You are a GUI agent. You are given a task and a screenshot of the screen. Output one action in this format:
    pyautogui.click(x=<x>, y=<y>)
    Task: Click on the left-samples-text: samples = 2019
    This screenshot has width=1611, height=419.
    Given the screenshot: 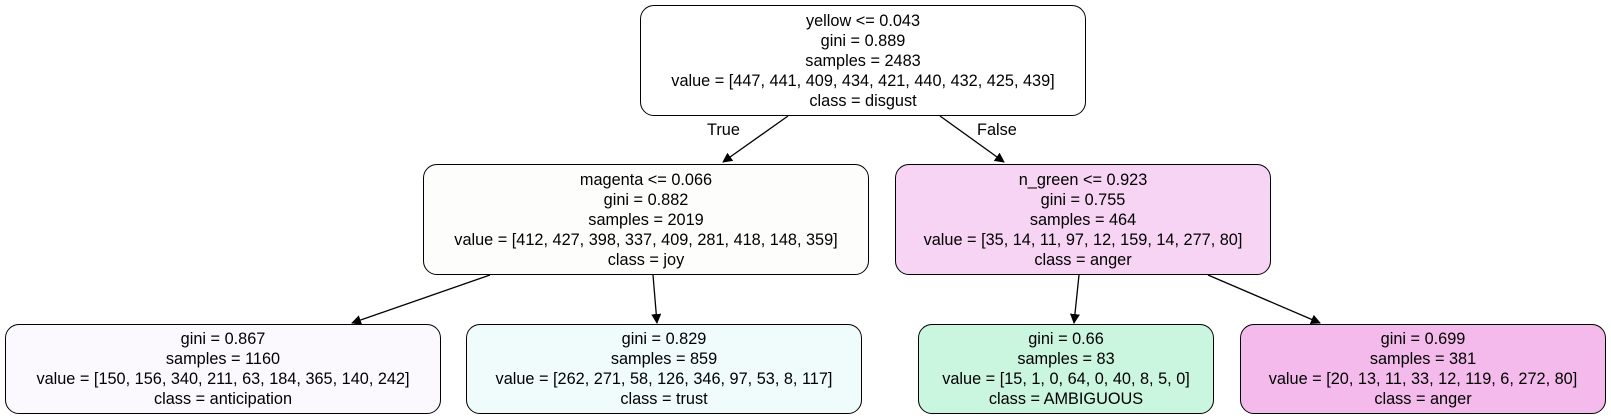 What is the action you would take?
    pyautogui.click(x=646, y=219)
    